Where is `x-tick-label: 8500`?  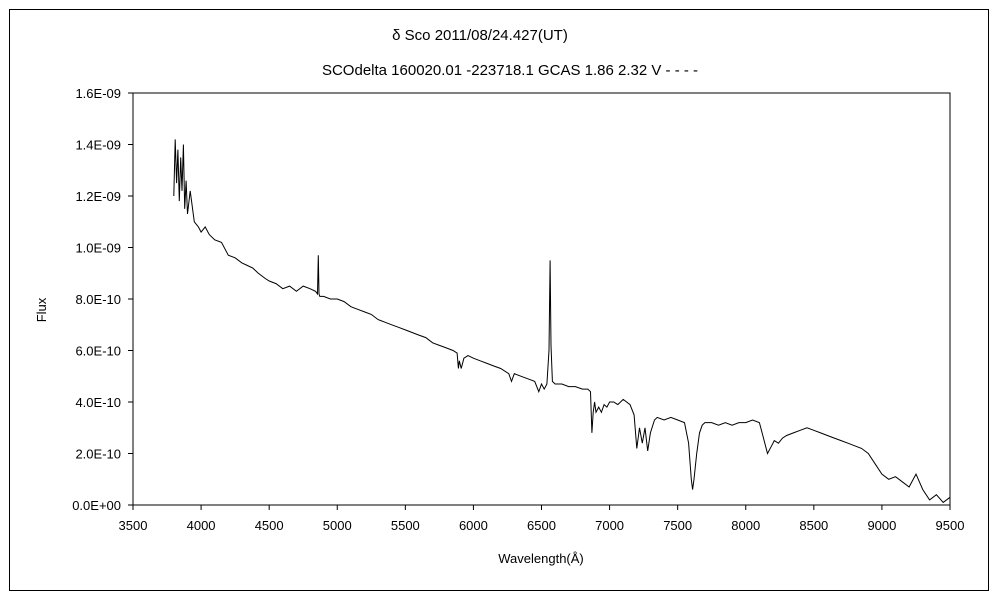 x-tick-label: 8500 is located at coordinates (813, 525).